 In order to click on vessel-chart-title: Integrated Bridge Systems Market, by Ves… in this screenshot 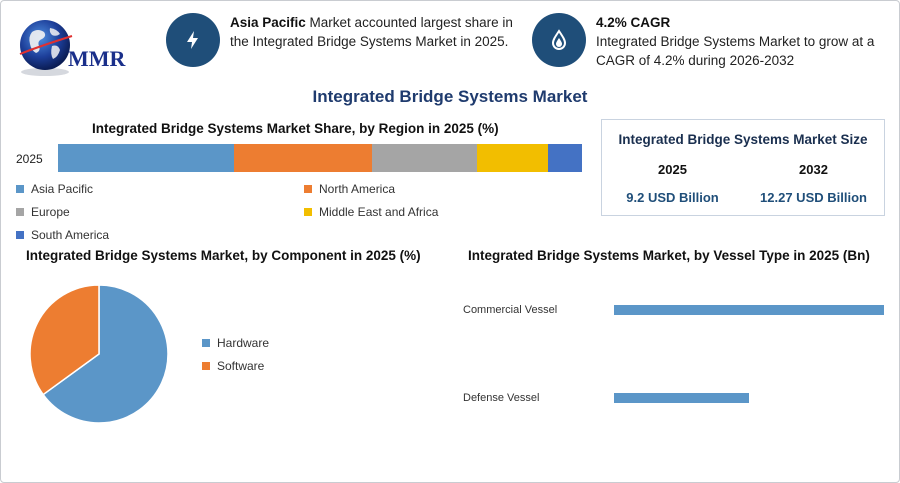, I will do `click(669, 255)`.